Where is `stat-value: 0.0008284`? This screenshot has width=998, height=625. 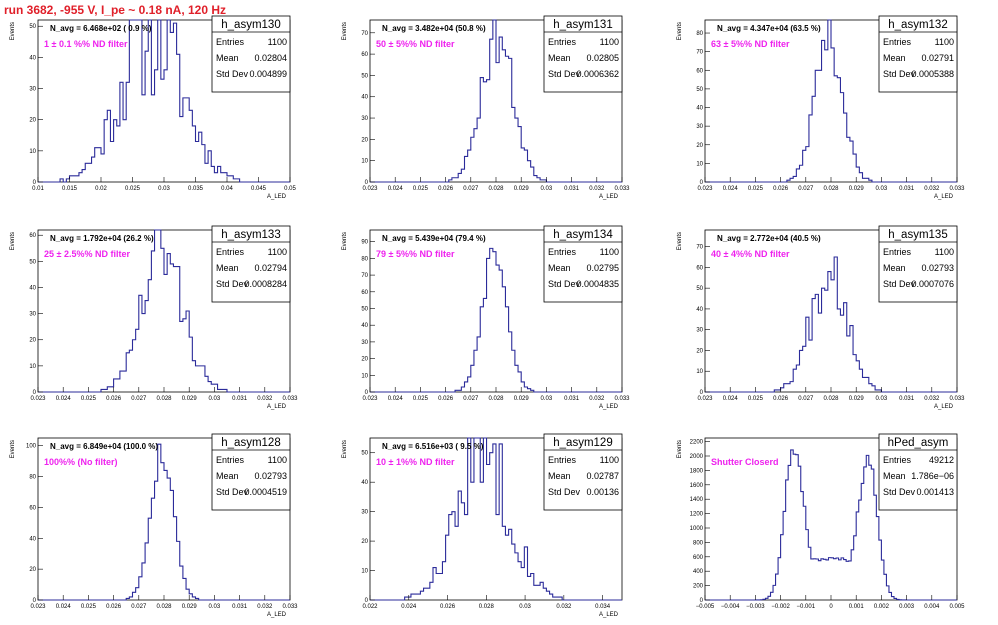
stat-value: 0.0008284 is located at coordinates (265, 284).